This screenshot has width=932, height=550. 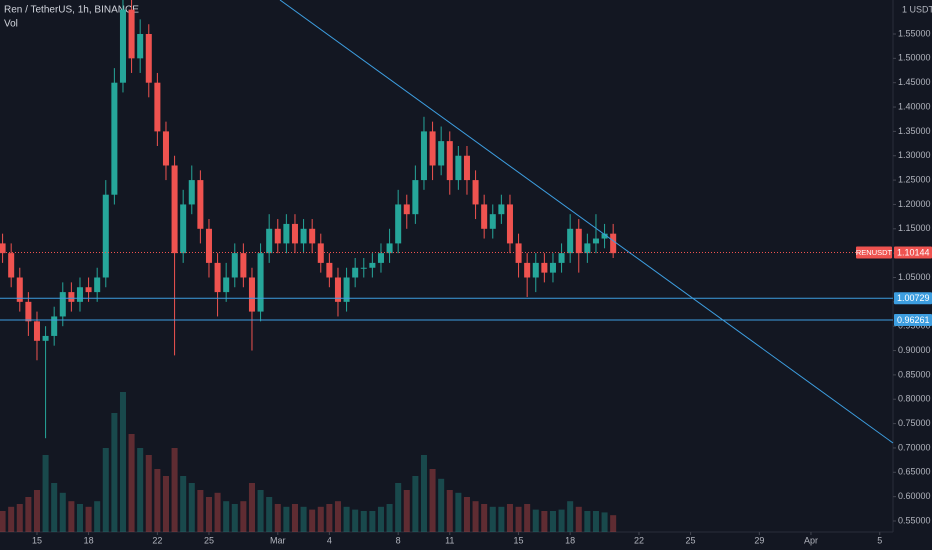 I want to click on y-tick-label: 1.35000, so click(x=914, y=131).